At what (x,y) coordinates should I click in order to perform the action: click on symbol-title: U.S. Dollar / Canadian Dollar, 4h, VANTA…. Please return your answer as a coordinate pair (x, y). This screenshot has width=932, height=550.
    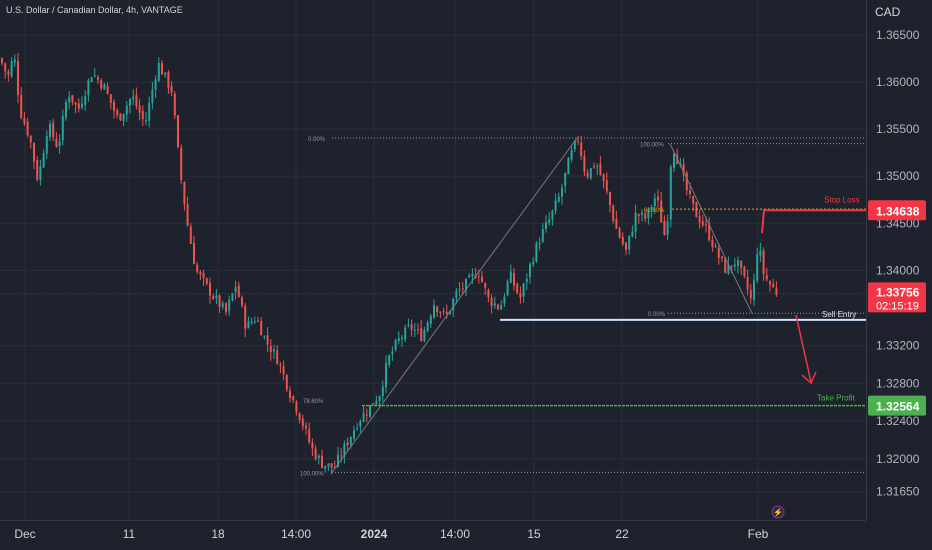
    Looking at the image, I should click on (94, 10).